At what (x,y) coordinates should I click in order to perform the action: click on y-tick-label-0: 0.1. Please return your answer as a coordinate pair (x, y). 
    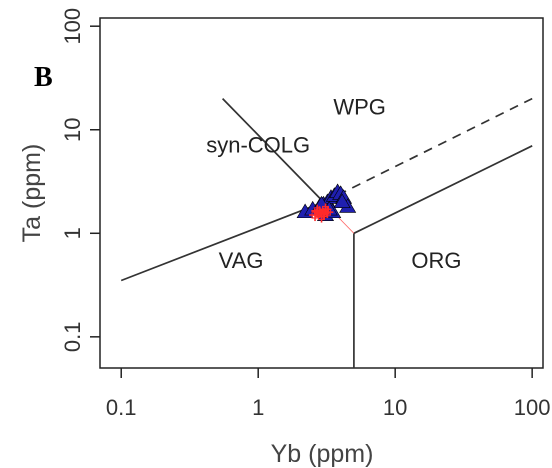
    Looking at the image, I should click on (72, 337).